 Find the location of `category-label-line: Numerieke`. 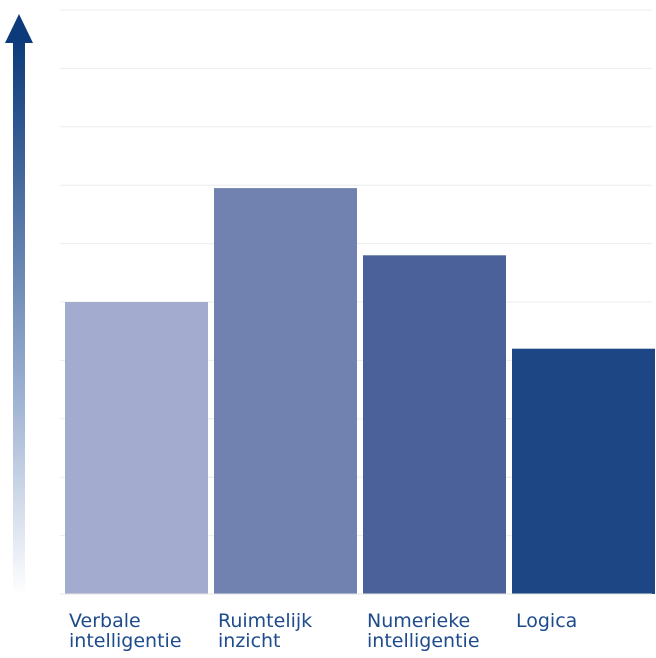

category-label-line: Numerieke is located at coordinates (418, 621).